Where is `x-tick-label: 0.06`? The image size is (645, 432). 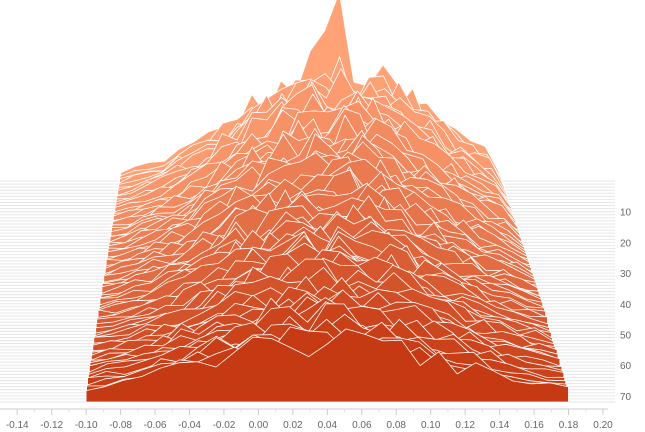
x-tick-label: 0.06 is located at coordinates (362, 425).